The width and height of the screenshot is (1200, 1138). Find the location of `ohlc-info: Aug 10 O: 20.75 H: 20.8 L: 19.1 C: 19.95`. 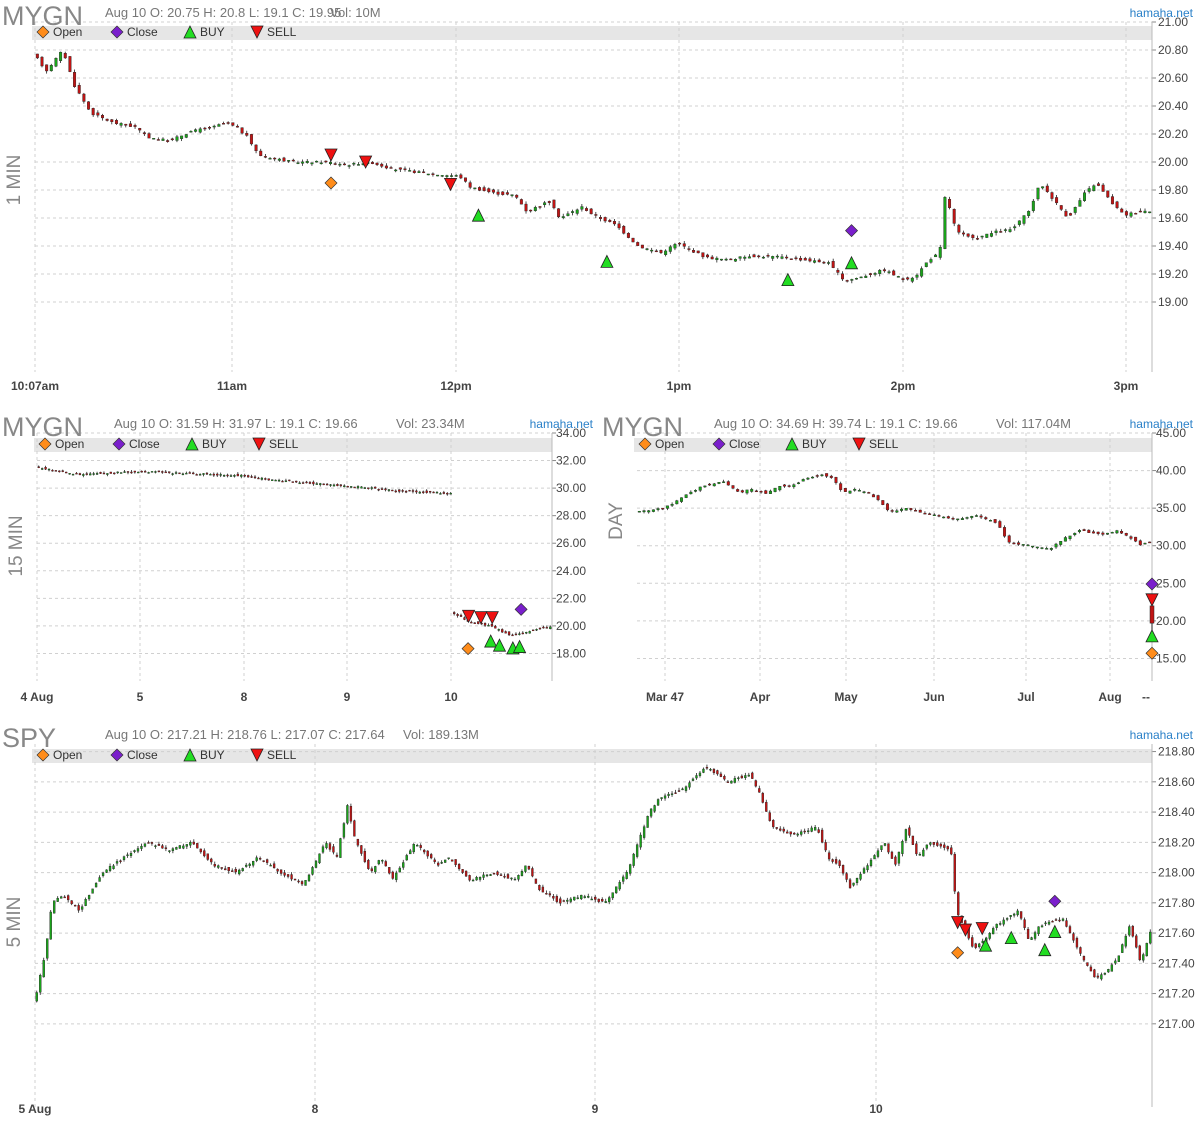

ohlc-info: Aug 10 O: 20.75 H: 20.8 L: 19.1 C: 19.95 is located at coordinates (223, 12).